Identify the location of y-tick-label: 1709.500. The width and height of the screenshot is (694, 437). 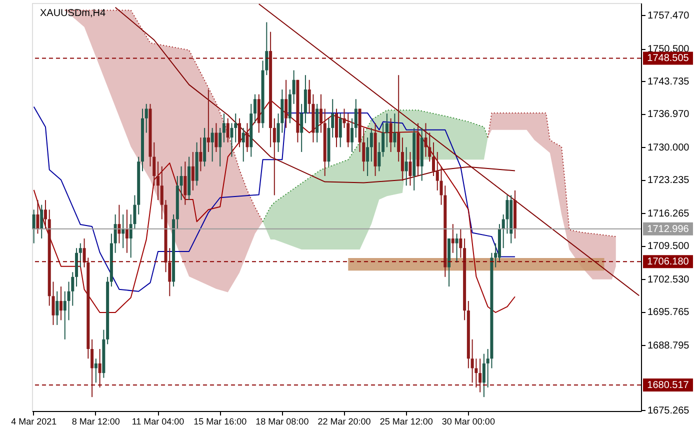
(669, 246).